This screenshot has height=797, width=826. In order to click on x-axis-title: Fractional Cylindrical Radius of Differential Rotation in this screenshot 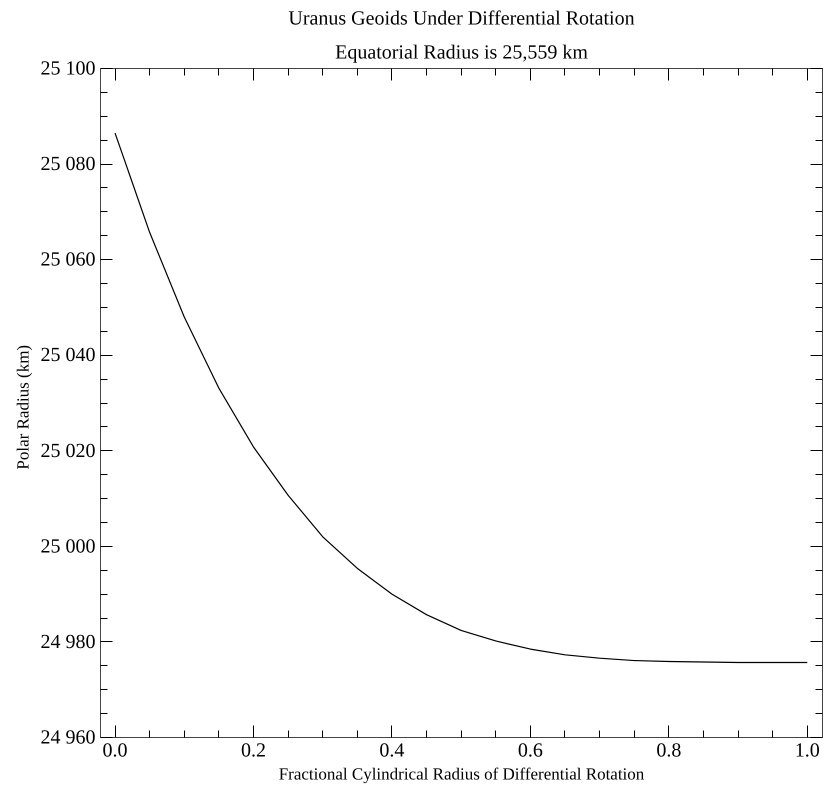, I will do `click(461, 774)`.